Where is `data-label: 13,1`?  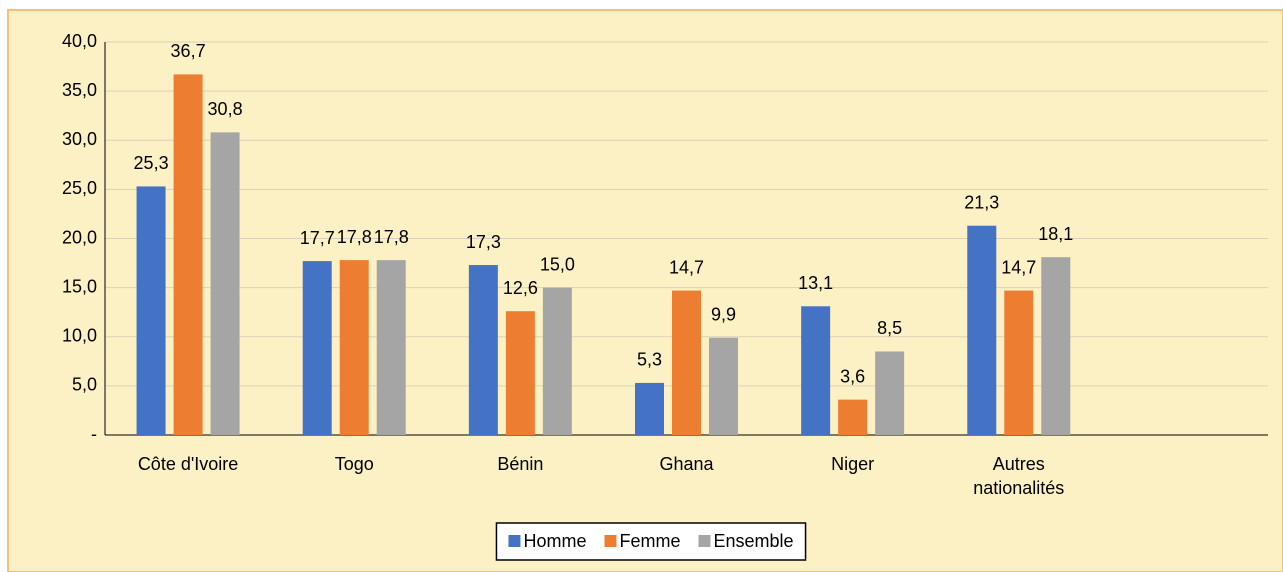 data-label: 13,1 is located at coordinates (815, 283).